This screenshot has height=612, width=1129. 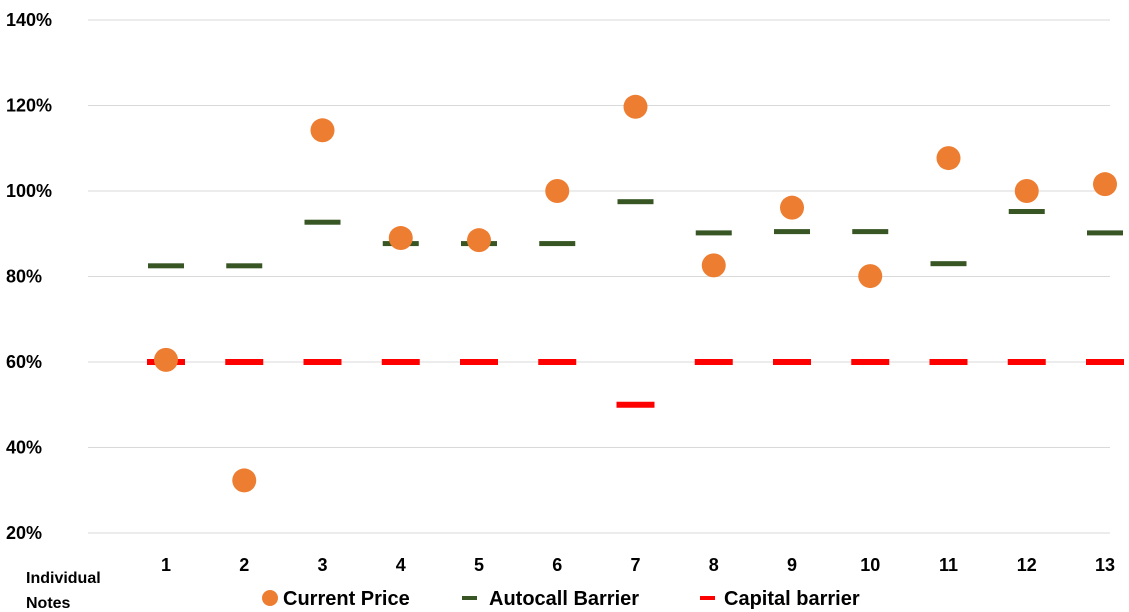 I want to click on legend-label-current-price: Current Price, so click(x=346, y=599).